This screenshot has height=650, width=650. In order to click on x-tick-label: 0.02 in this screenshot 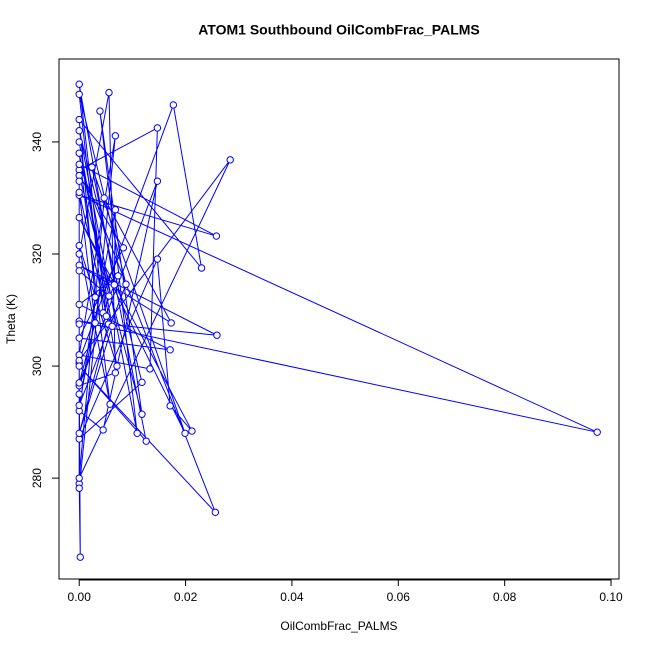, I will do `click(186, 597)`.